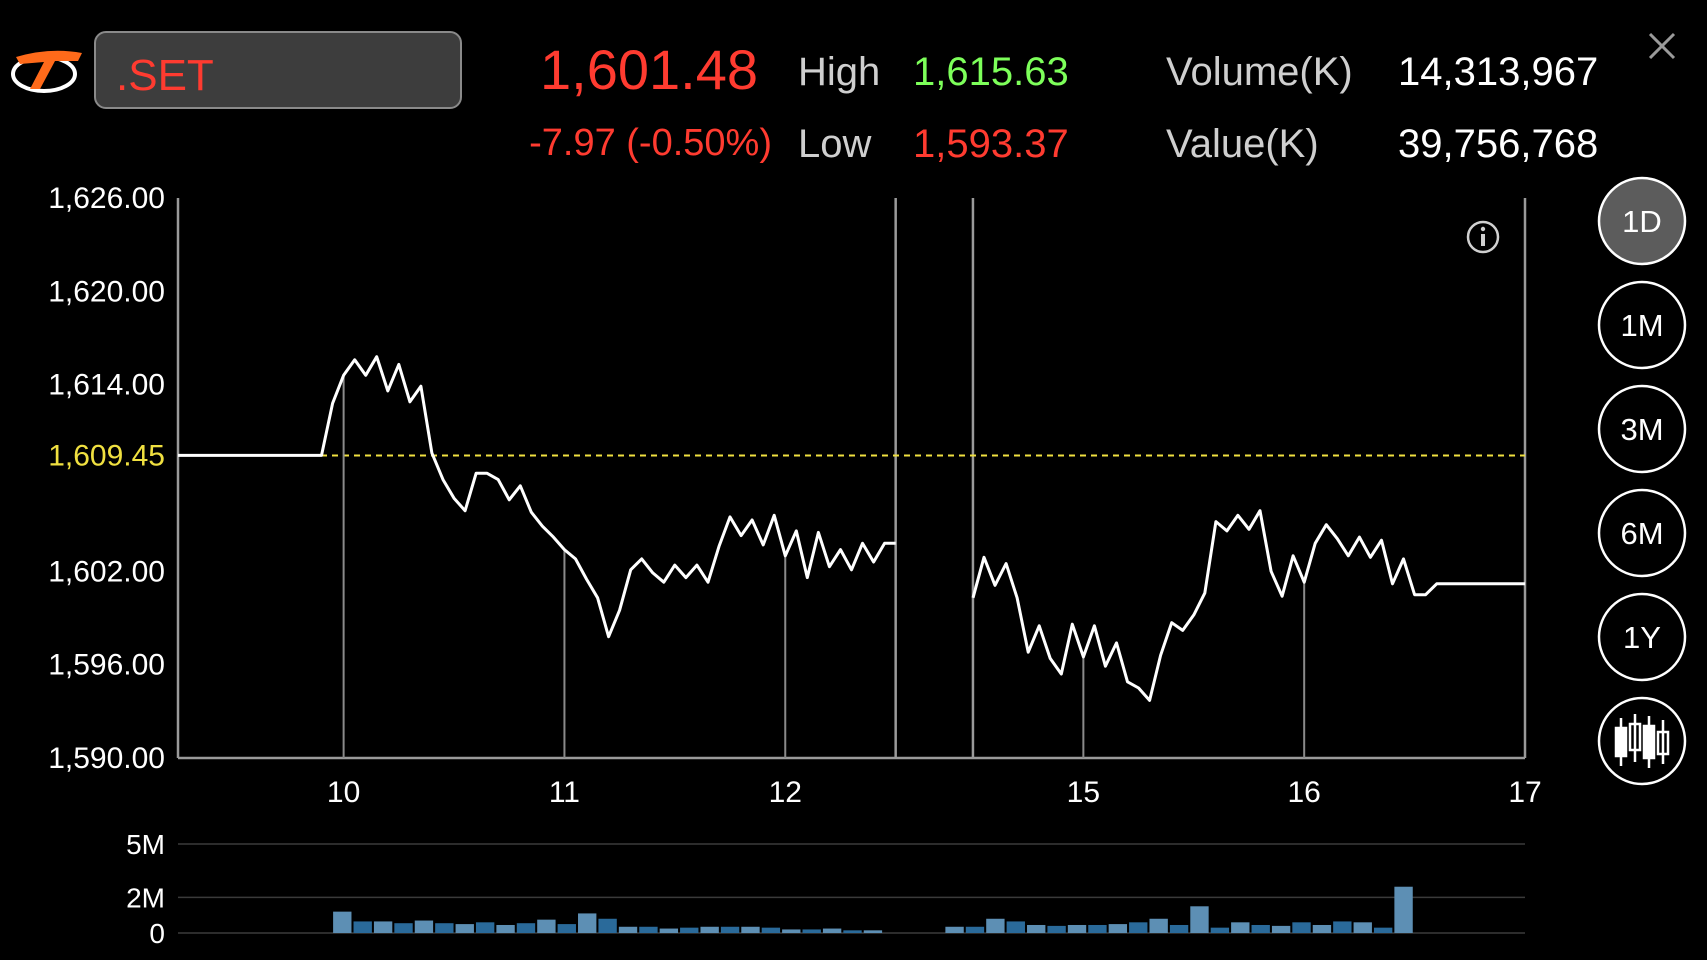  I want to click on candlestick-button, so click(1642, 741).